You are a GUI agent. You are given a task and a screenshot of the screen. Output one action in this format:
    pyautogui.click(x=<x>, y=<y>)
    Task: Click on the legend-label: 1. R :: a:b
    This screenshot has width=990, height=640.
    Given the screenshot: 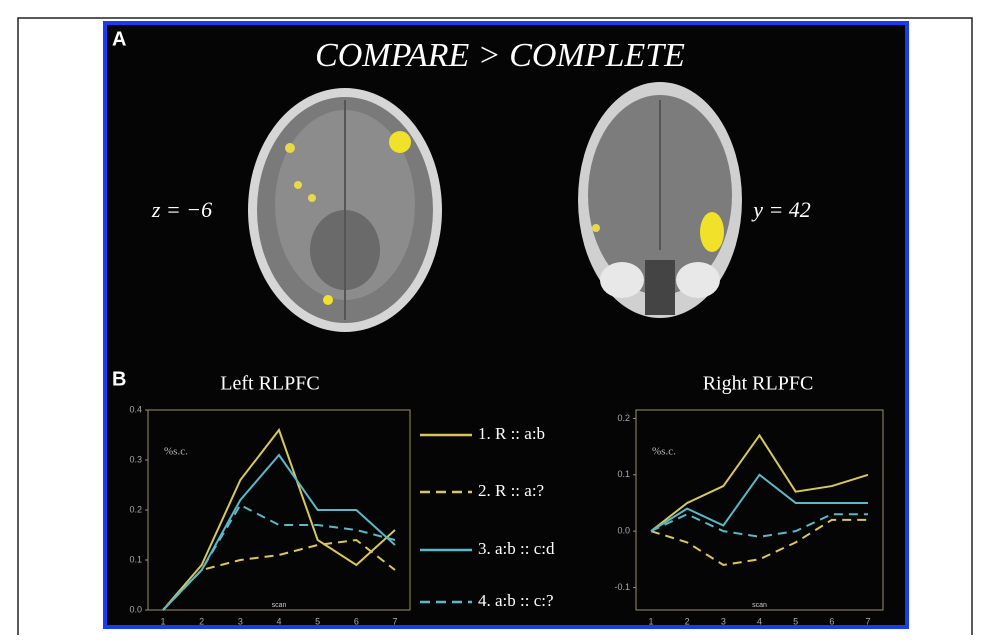 What is the action you would take?
    pyautogui.click(x=511, y=433)
    